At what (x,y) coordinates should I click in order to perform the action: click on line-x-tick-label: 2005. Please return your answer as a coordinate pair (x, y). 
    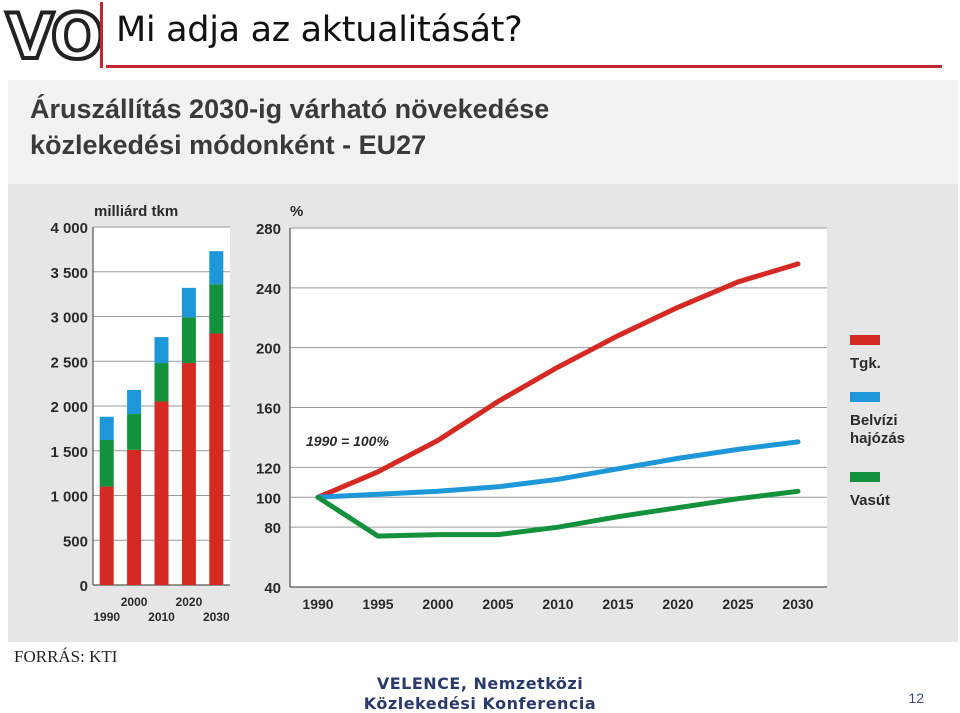
    Looking at the image, I should click on (497, 604).